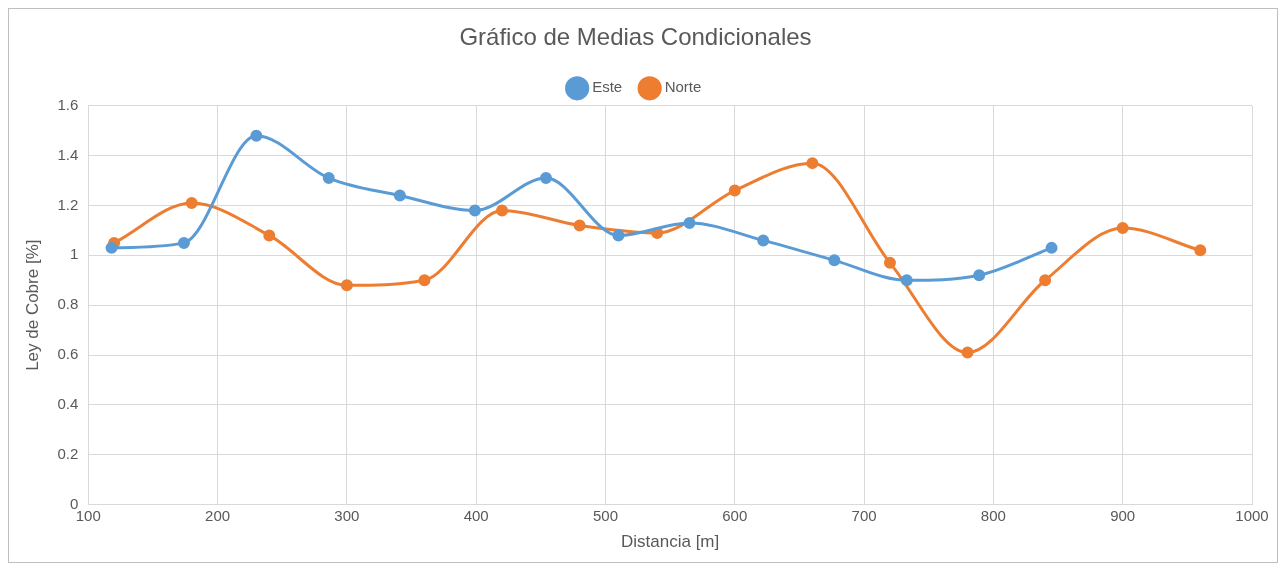 Image resolution: width=1286 pixels, height=571 pixels. Describe the element at coordinates (476, 515) in the screenshot. I see `x-tick-label: 400` at that location.